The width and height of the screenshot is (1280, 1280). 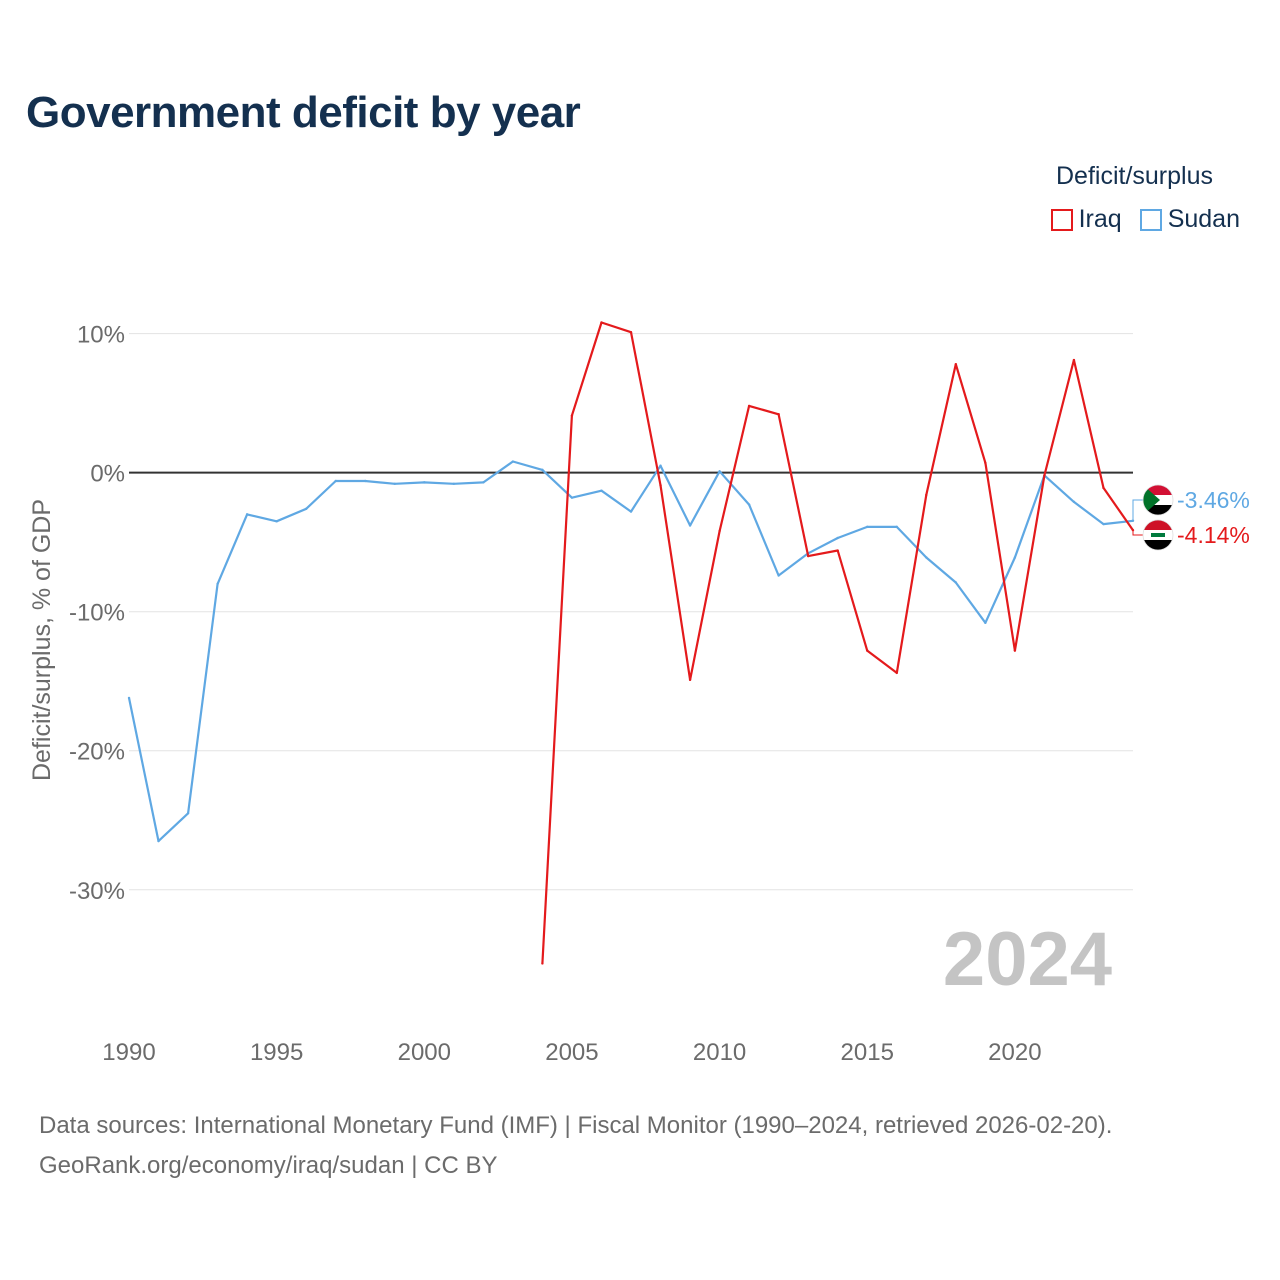 What do you see at coordinates (1027, 959) in the screenshot?
I see `year-watermark: 2024` at bounding box center [1027, 959].